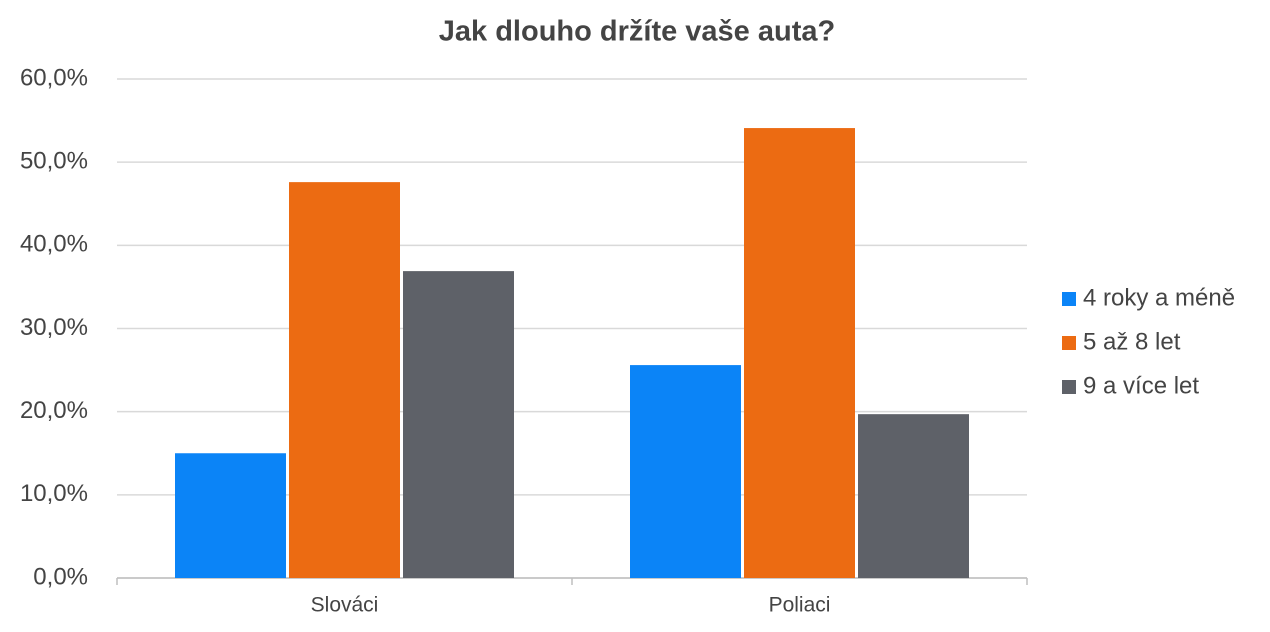 This screenshot has height=632, width=1270. I want to click on y-tick-label: 20,0%, so click(54, 410).